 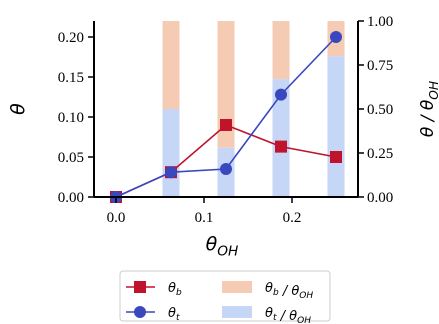 I want to click on left-tick-label: 0.00, so click(x=71, y=198).